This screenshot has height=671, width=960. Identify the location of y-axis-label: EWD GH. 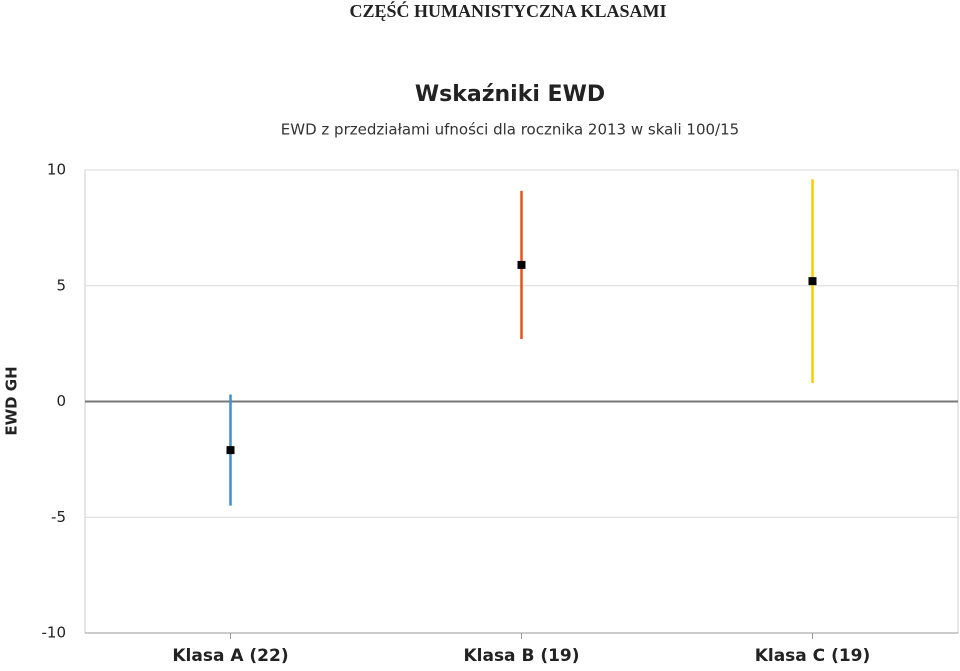
(12, 400).